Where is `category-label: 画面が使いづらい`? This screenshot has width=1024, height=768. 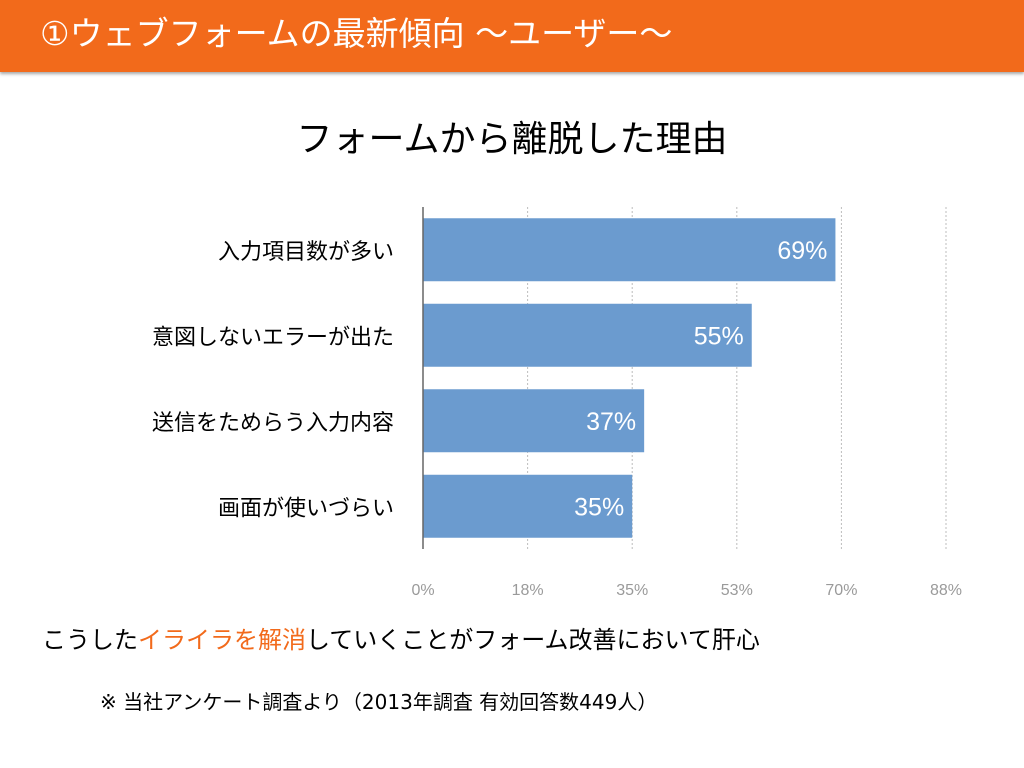 category-label: 画面が使いづらい is located at coordinates (306, 508).